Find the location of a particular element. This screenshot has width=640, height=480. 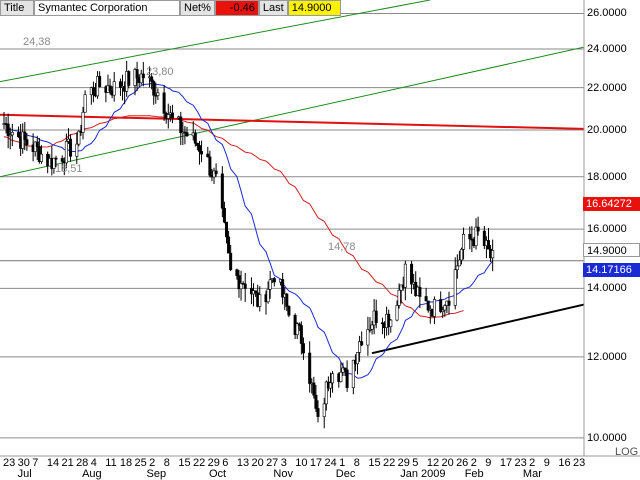

x-tick-label: 30 is located at coordinates (23, 463).